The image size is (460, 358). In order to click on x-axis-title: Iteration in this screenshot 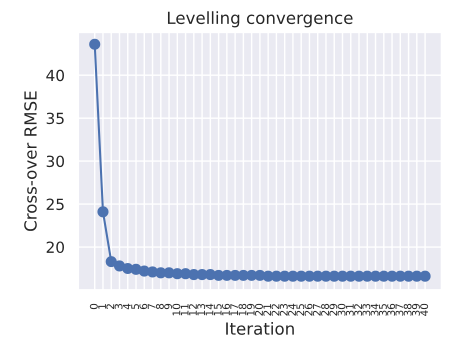, I will do `click(260, 328)`.